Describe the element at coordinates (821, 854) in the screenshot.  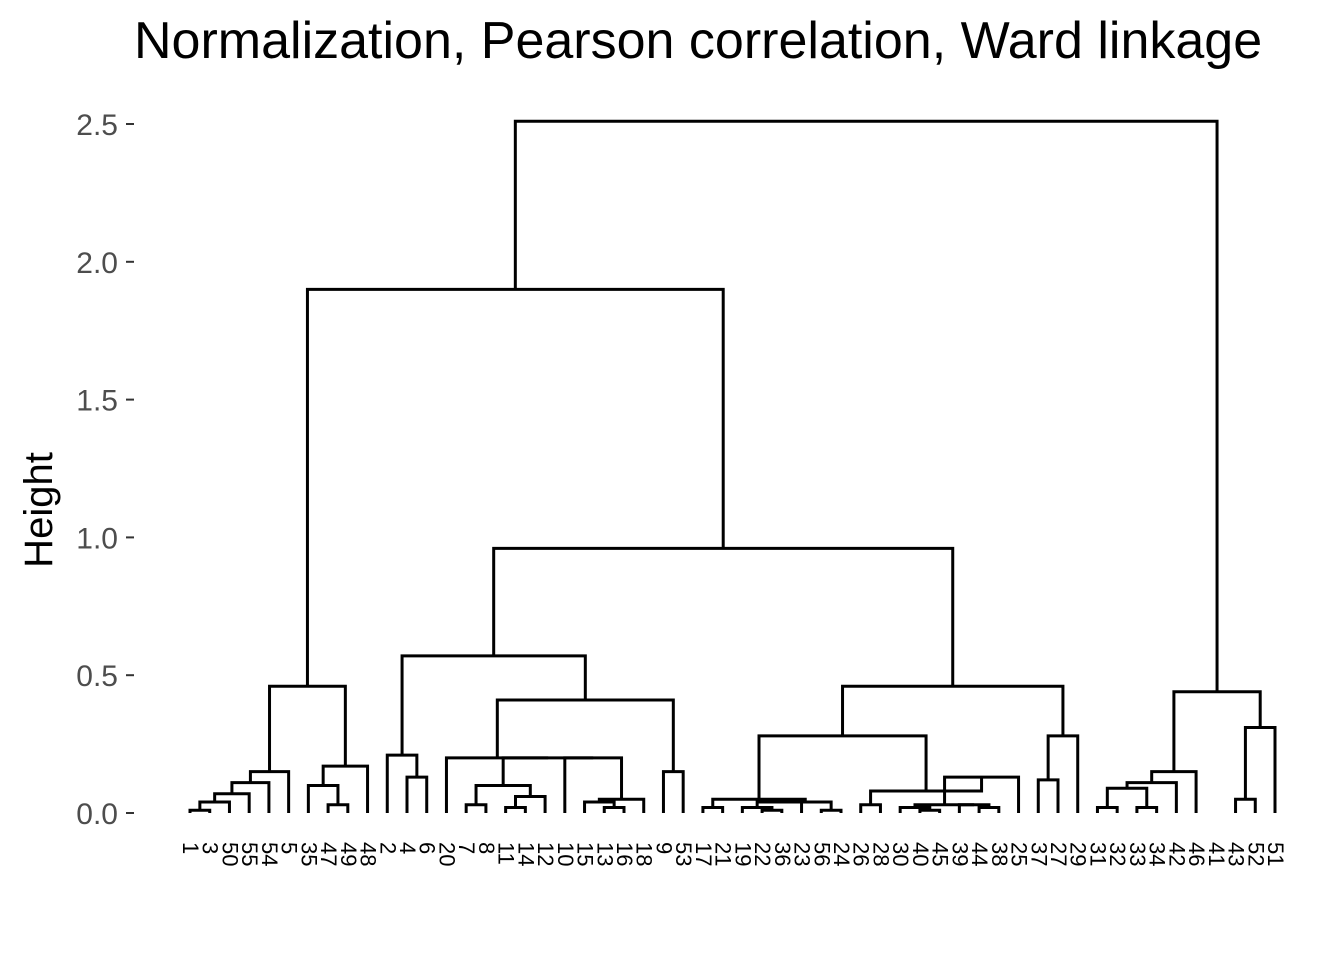
I see `leaf-label: 56` at that location.